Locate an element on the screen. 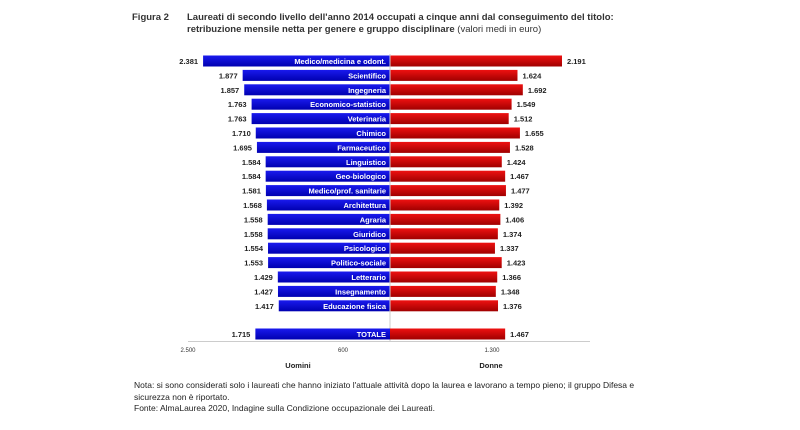 The image size is (800, 430). value-label-donne: 1.512 is located at coordinates (523, 119).